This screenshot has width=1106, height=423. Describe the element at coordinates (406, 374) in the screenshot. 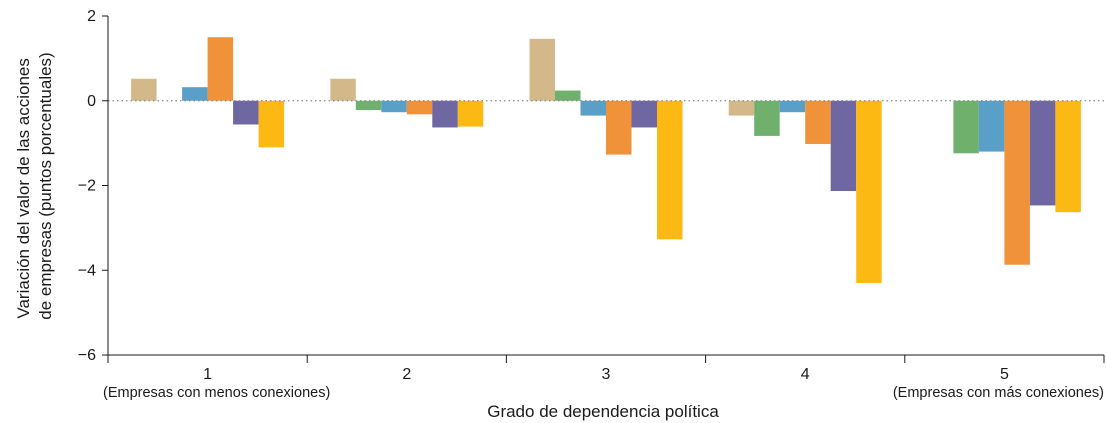

I see `x-tick-label: 2` at that location.